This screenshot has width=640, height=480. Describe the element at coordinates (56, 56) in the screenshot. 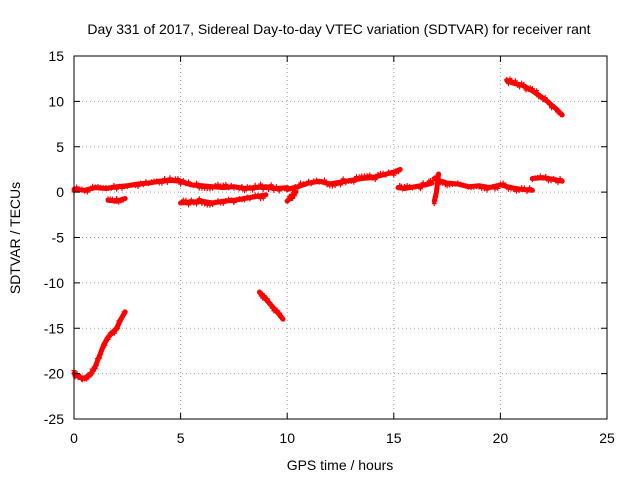

I see `y-tick-label: 15` at that location.